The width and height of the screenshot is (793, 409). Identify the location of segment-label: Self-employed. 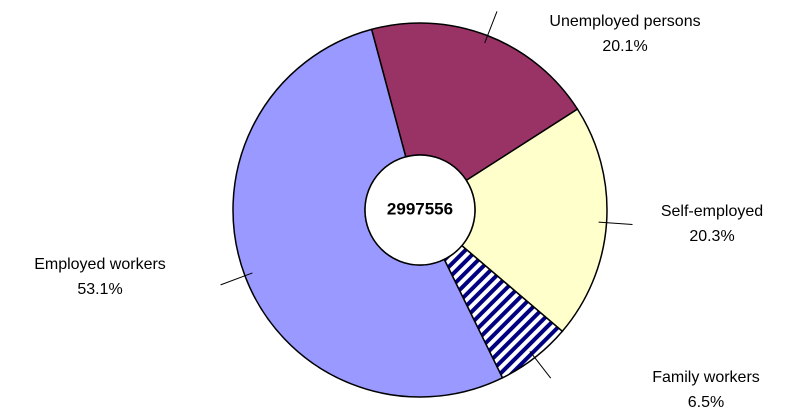
(712, 211).